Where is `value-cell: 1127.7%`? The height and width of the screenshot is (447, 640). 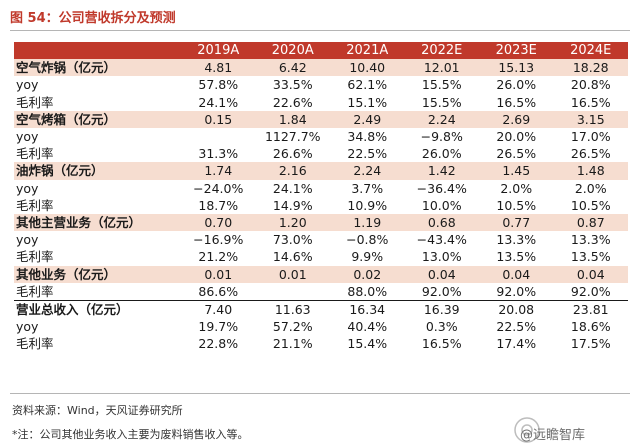
value-cell: 1127.7% is located at coordinates (292, 137).